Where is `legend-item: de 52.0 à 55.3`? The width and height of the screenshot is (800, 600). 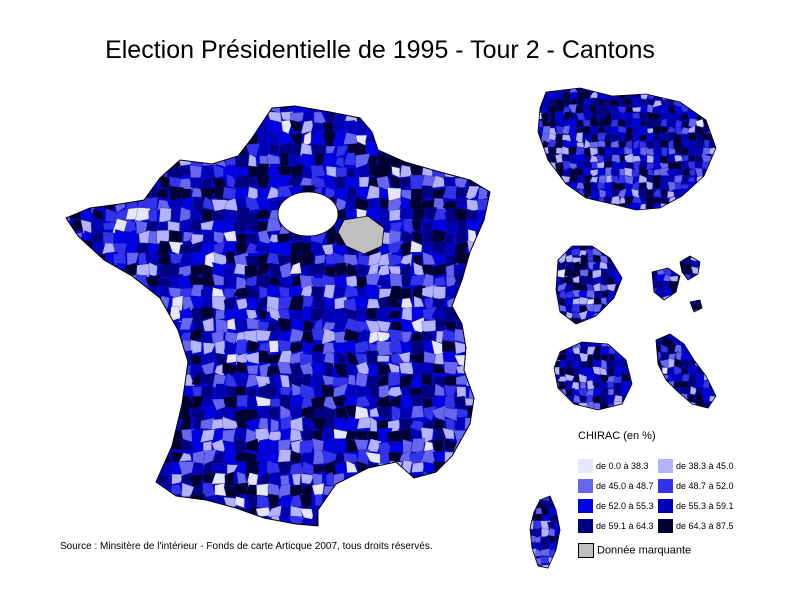 legend-item: de 52.0 à 55.3 is located at coordinates (616, 506).